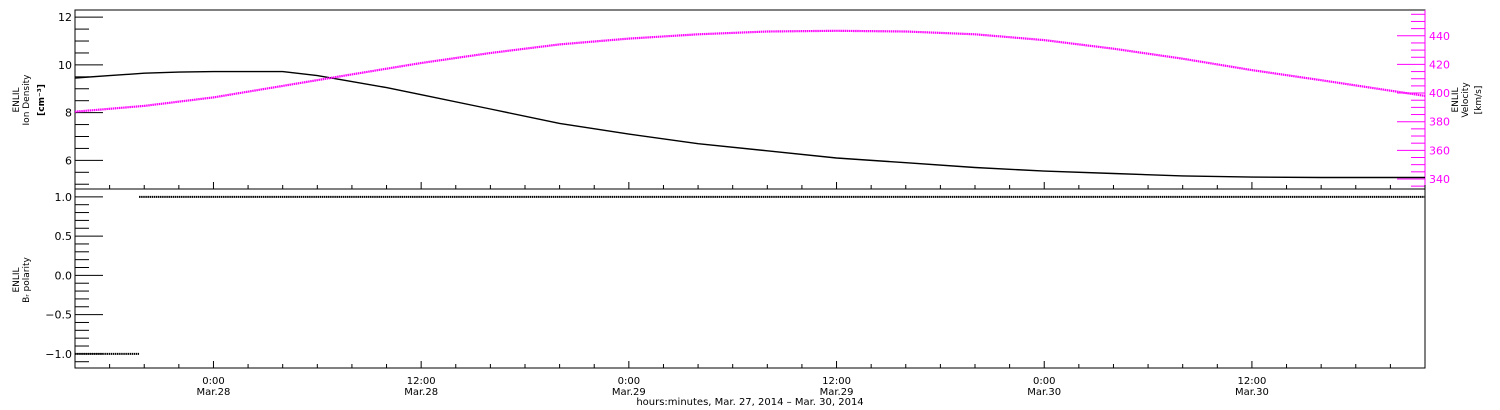  I want to click on velocity-tick-label: 380, so click(1439, 122).